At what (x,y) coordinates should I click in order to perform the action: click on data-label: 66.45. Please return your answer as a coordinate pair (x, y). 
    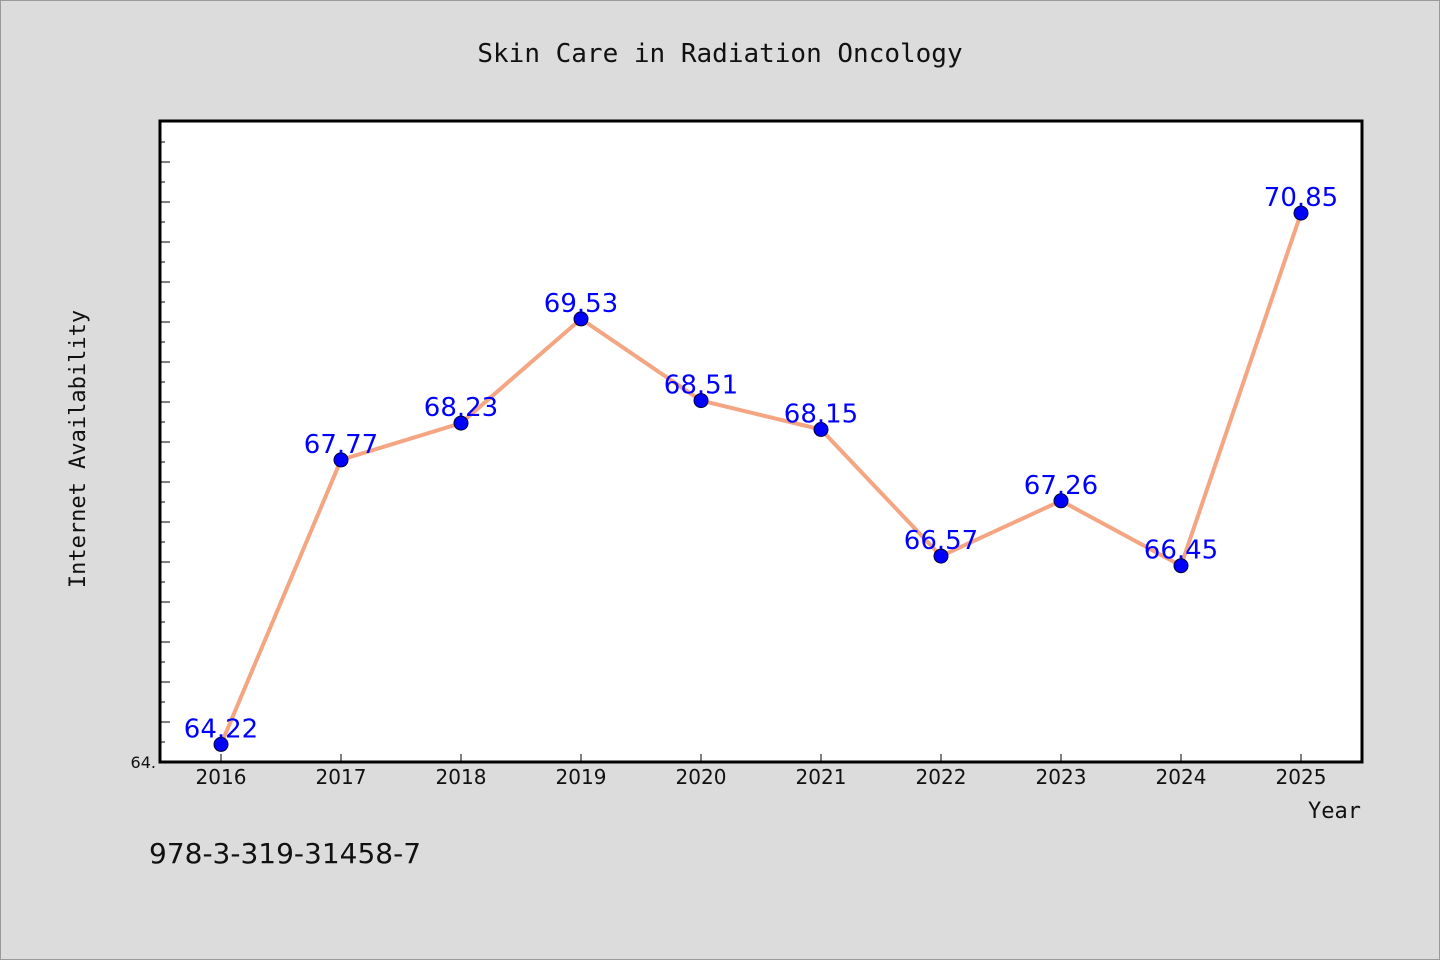
    Looking at the image, I should click on (1181, 551).